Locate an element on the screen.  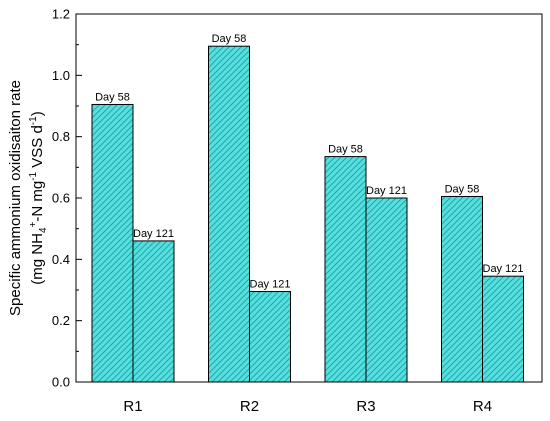
y-tick-label: 1.2 is located at coordinates (61, 14).